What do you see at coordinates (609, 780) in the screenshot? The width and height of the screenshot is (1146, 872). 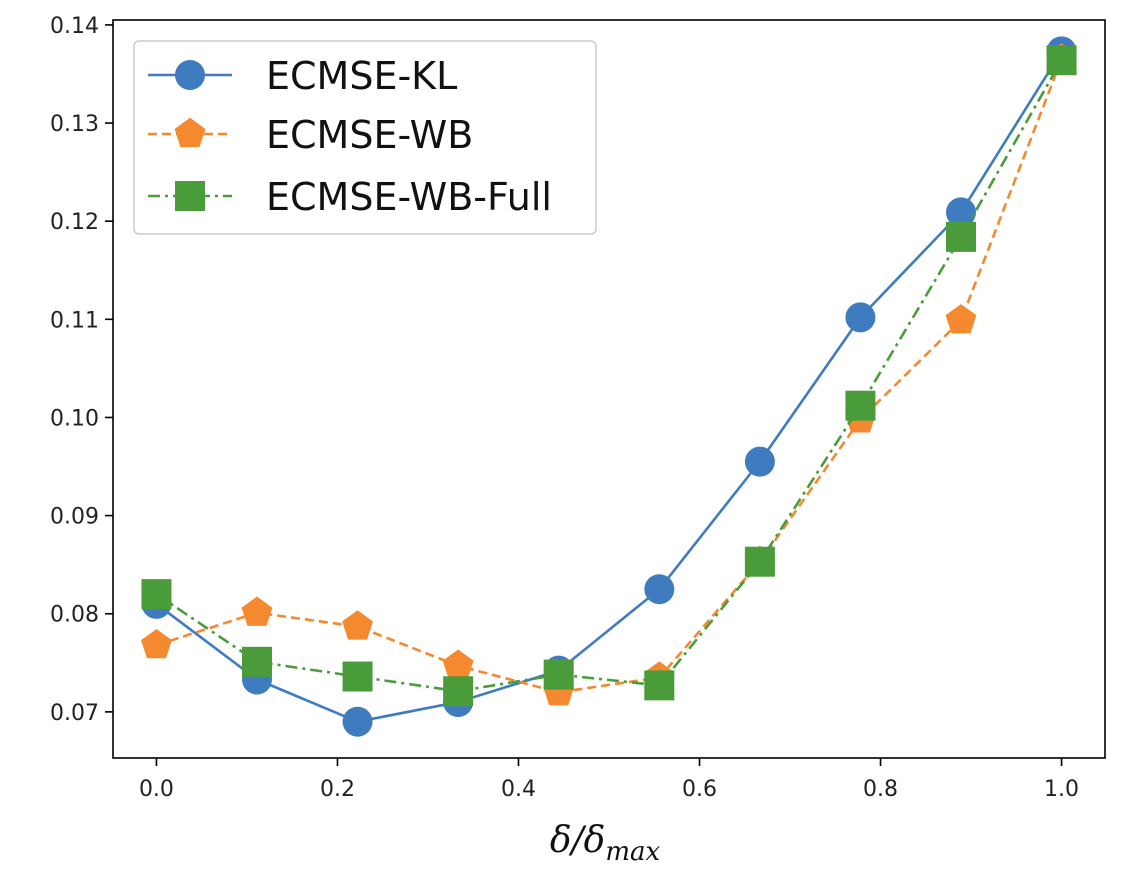 I see `x-axis: 0.0 0.2 0.4 0.6 0.8 1.0` at bounding box center [609, 780].